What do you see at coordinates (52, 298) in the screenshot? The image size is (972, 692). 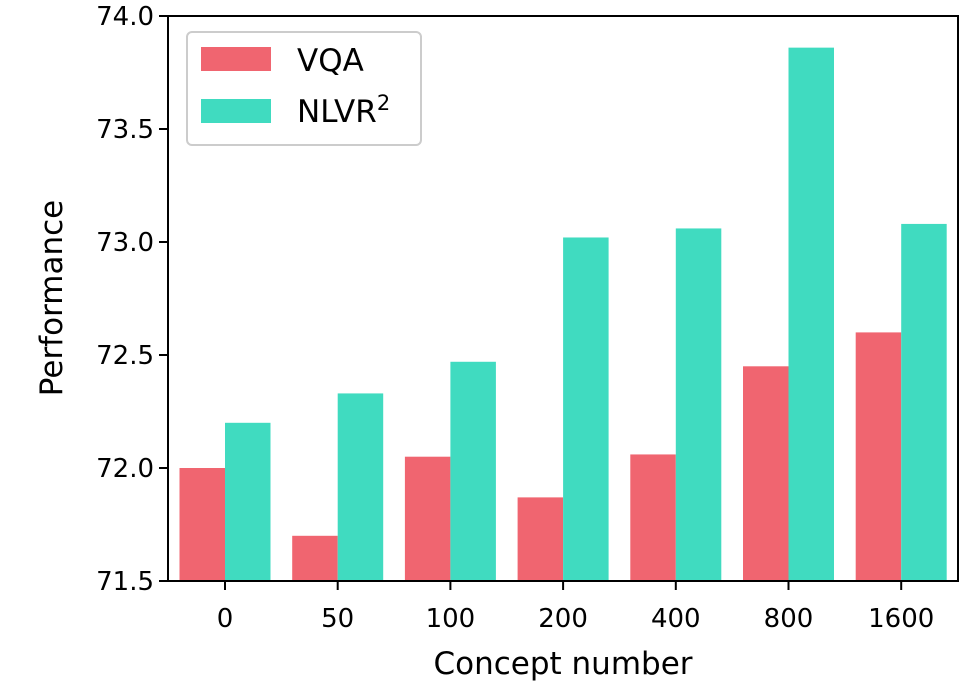 I see `y-axis-title: Performance` at bounding box center [52, 298].